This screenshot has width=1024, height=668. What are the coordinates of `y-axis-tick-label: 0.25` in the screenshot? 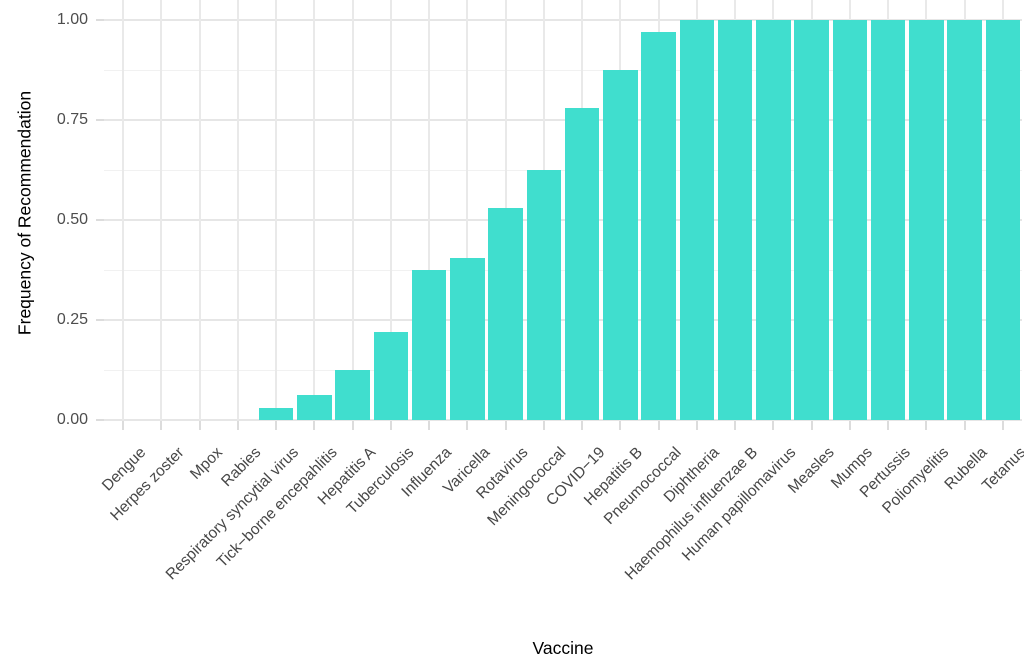 It's located at (72, 319).